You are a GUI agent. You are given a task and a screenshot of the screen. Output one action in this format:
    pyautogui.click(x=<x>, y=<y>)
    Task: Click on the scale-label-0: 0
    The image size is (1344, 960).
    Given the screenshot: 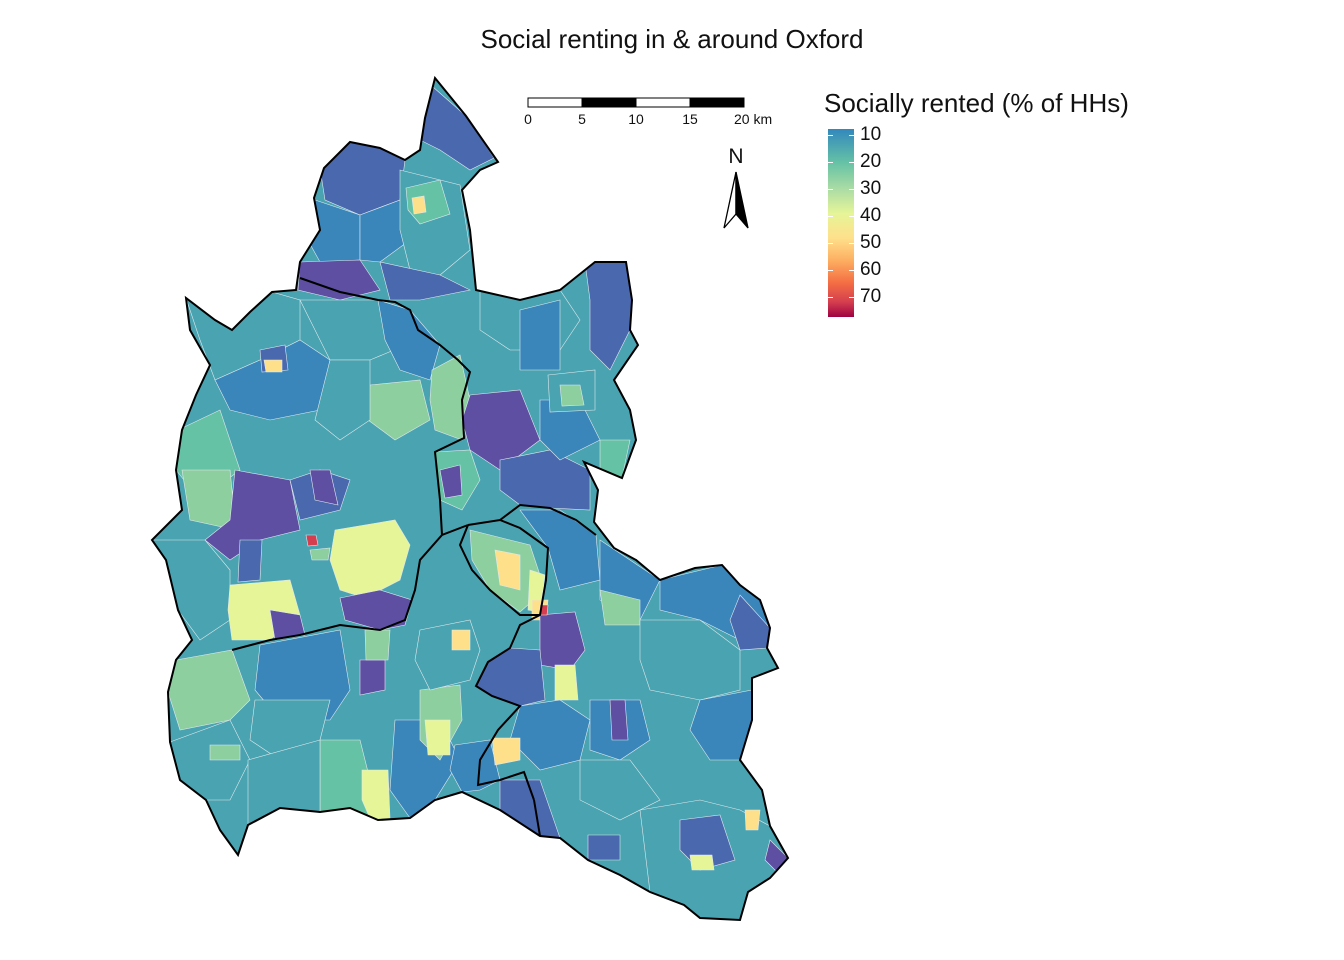 What is the action you would take?
    pyautogui.click(x=528, y=119)
    